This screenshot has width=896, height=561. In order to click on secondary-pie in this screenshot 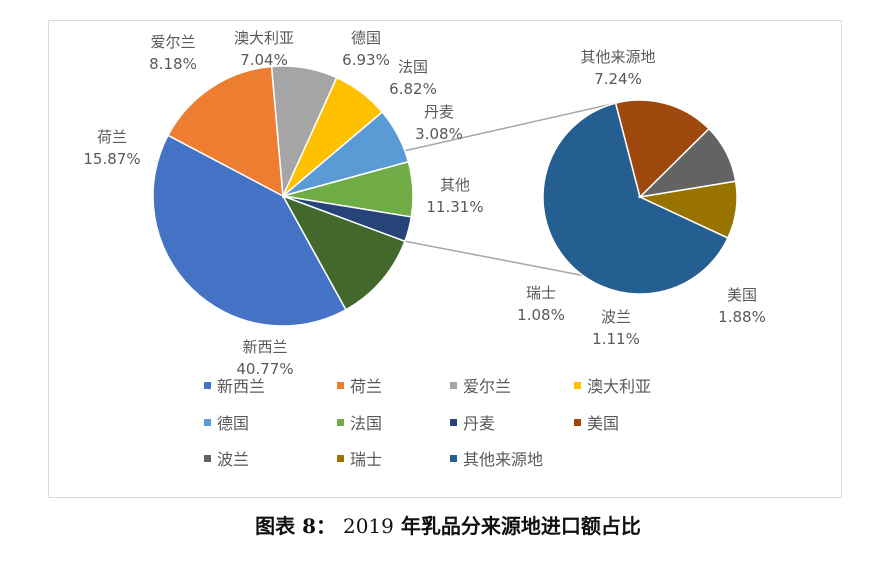, I will do `click(640, 197)`.